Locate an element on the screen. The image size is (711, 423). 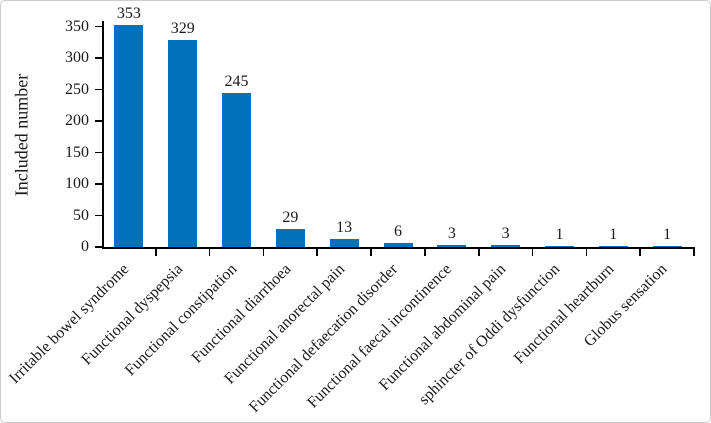
bar-value-label: 353 is located at coordinates (128, 13).